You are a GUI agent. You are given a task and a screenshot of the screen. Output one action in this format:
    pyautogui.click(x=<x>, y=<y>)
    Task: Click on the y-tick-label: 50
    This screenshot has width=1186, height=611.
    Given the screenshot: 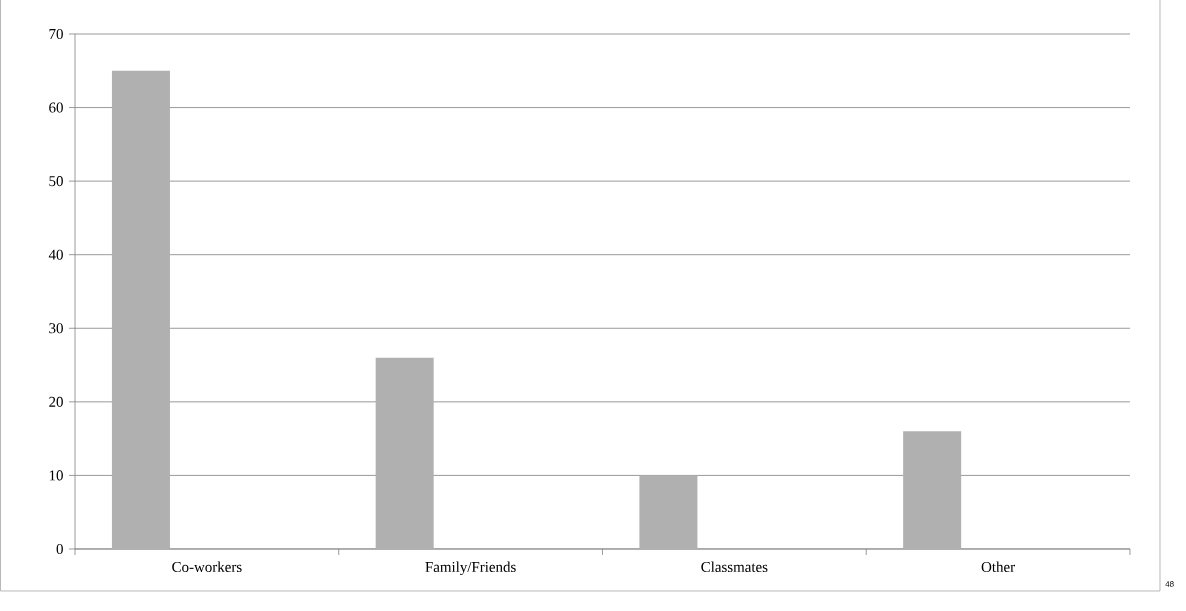 What is the action you would take?
    pyautogui.click(x=56, y=181)
    